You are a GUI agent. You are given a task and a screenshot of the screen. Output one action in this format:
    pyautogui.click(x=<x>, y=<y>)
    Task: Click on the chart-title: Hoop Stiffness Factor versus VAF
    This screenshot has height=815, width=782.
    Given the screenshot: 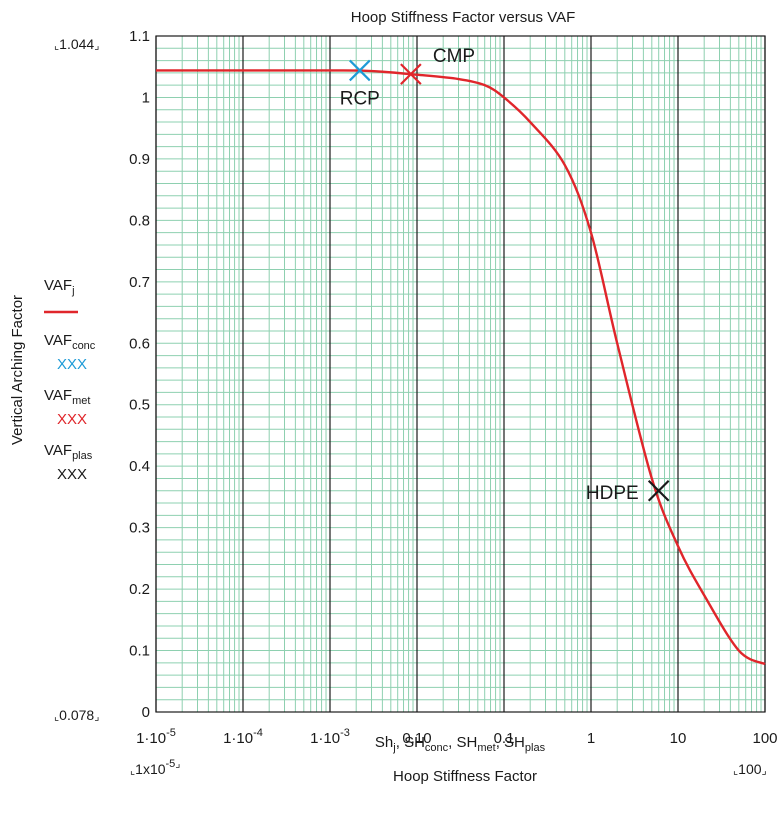 What is the action you would take?
    pyautogui.click(x=463, y=17)
    